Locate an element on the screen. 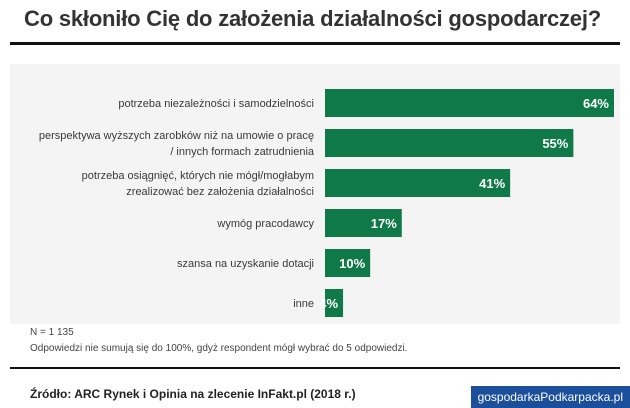 The width and height of the screenshot is (630, 408). sample-size-note: N = 1 135 is located at coordinates (52, 332).